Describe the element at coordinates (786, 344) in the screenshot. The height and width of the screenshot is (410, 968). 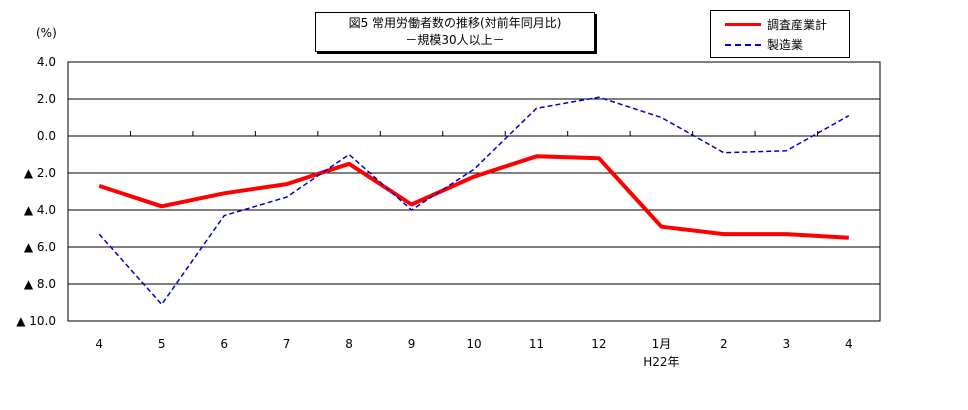
I see `x-tick-label: 3` at that location.